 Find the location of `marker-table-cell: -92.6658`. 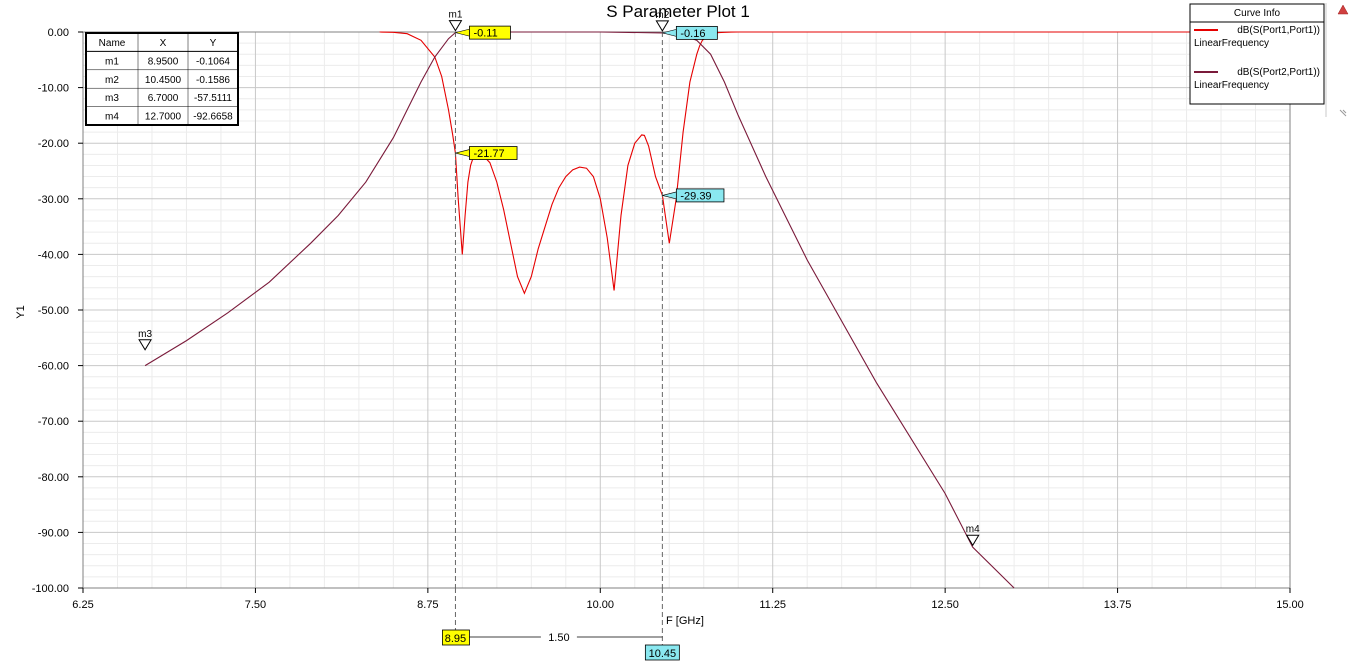

marker-table-cell: -92.6658 is located at coordinates (213, 117).